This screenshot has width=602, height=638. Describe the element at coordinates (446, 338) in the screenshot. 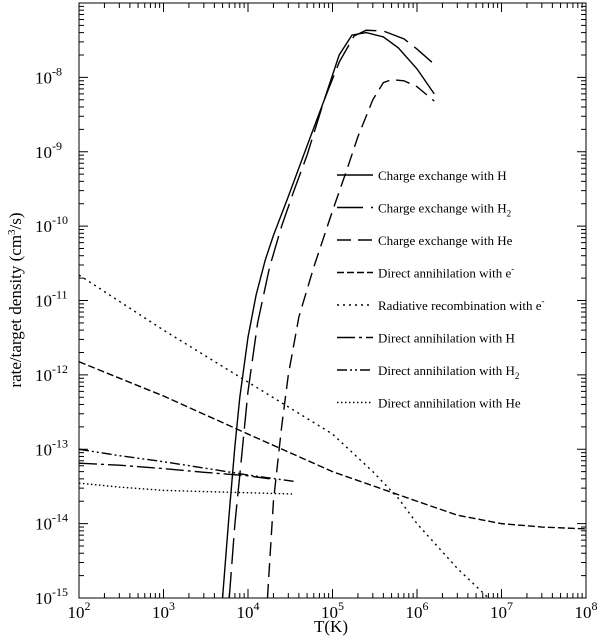

I see `legend-label-direct-annihilation-with-h: Direct annihilation with H` at that location.